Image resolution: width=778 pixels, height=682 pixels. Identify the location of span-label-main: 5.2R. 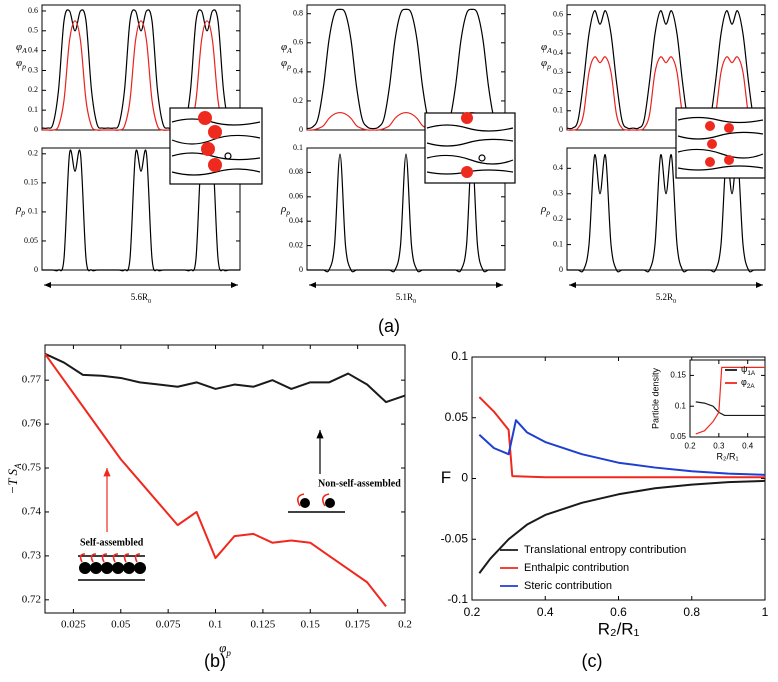
(664, 297).